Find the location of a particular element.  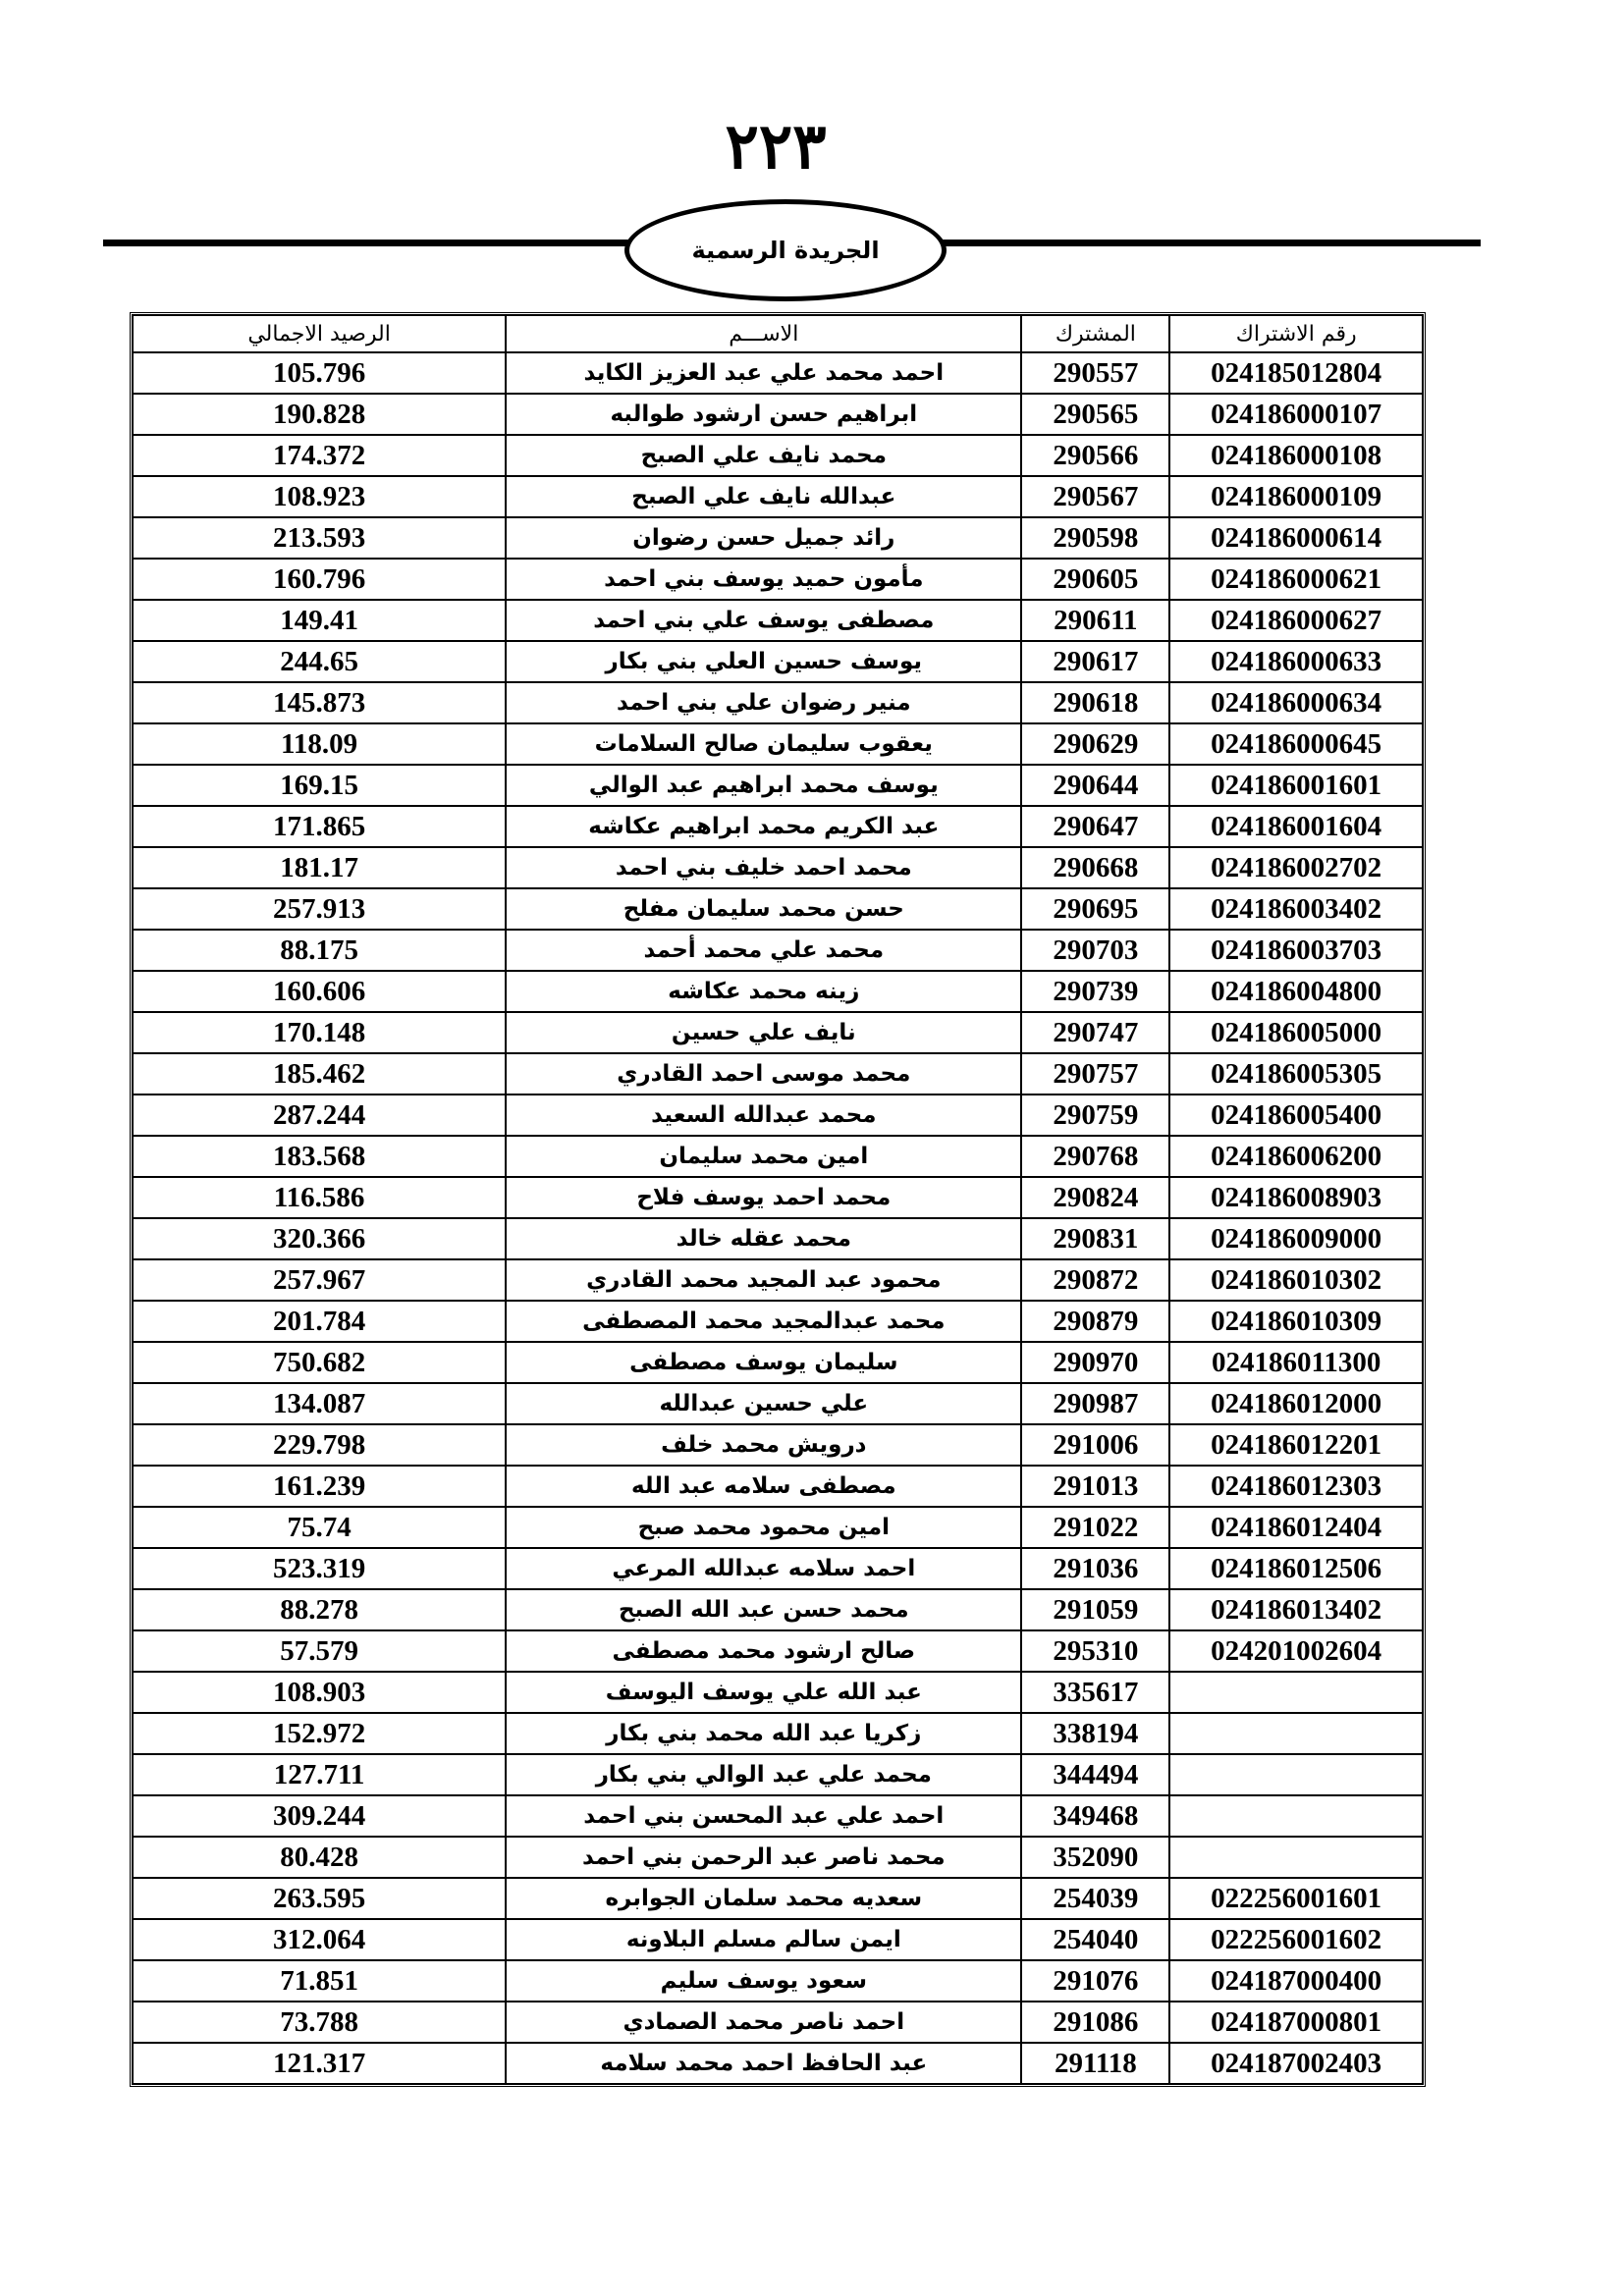

cell-subscription-number: 024186000614 is located at coordinates (1296, 538).